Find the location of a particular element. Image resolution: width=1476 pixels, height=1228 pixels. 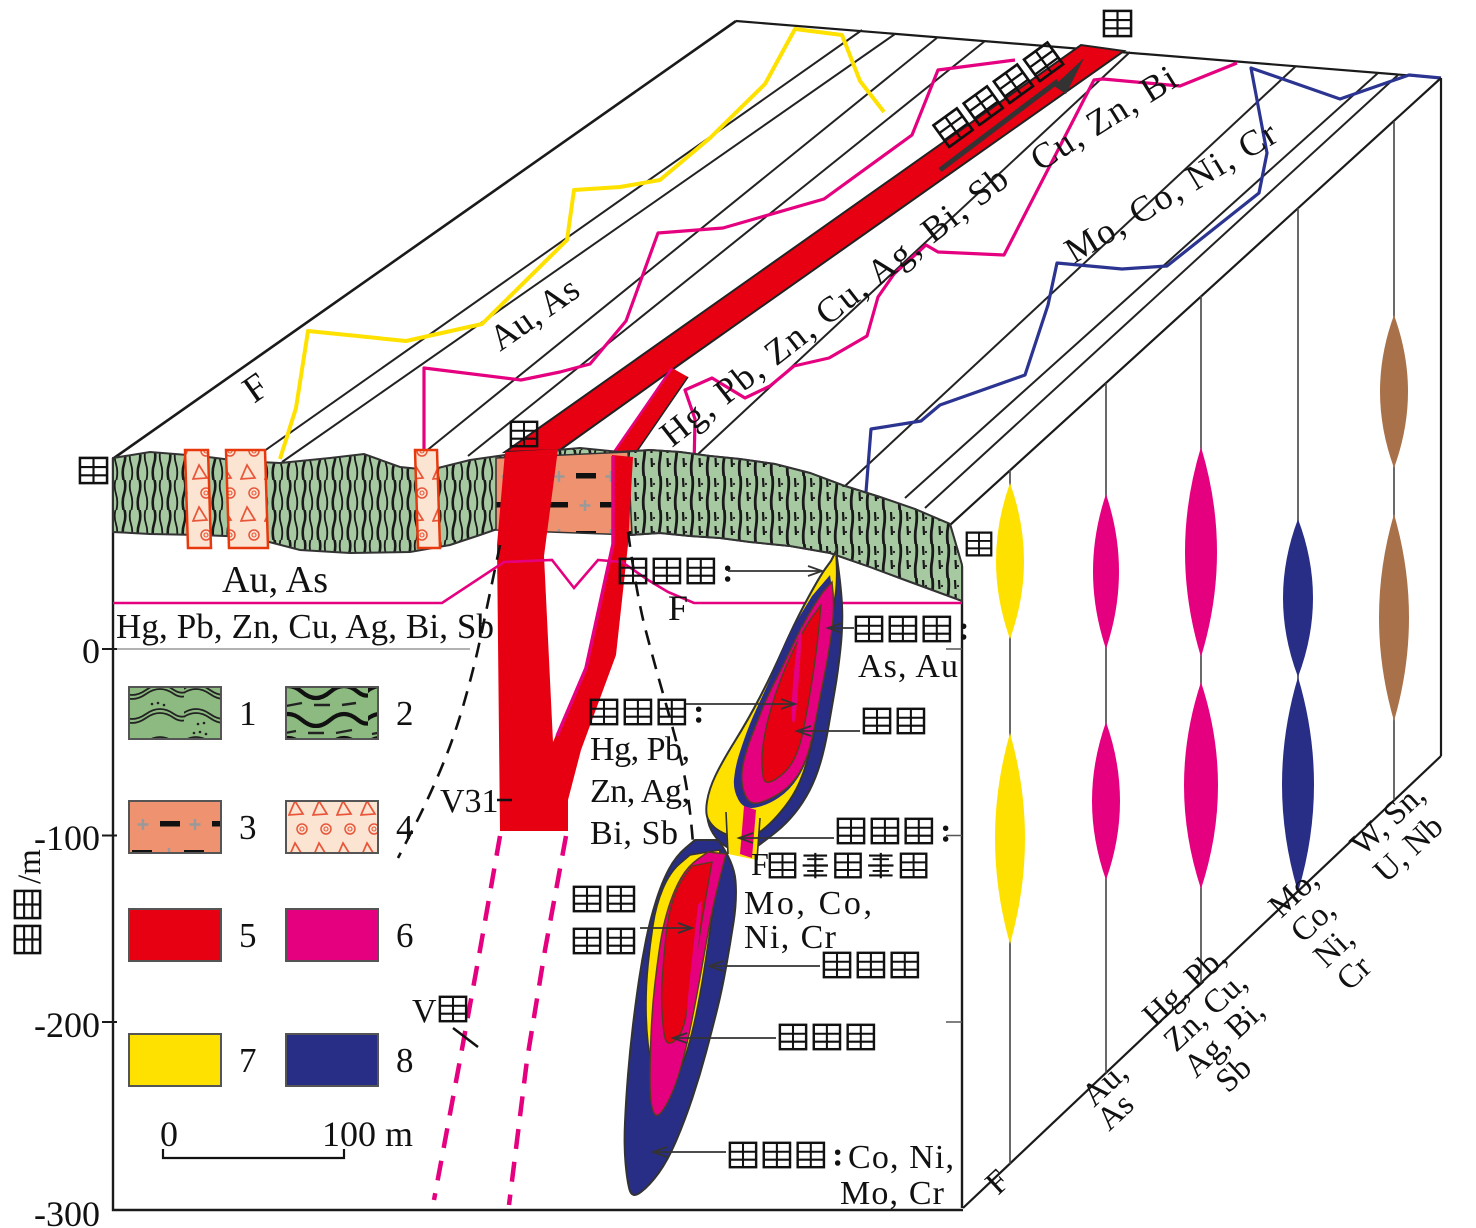

svg-text: Mo, Co, is located at coordinates (808, 903).